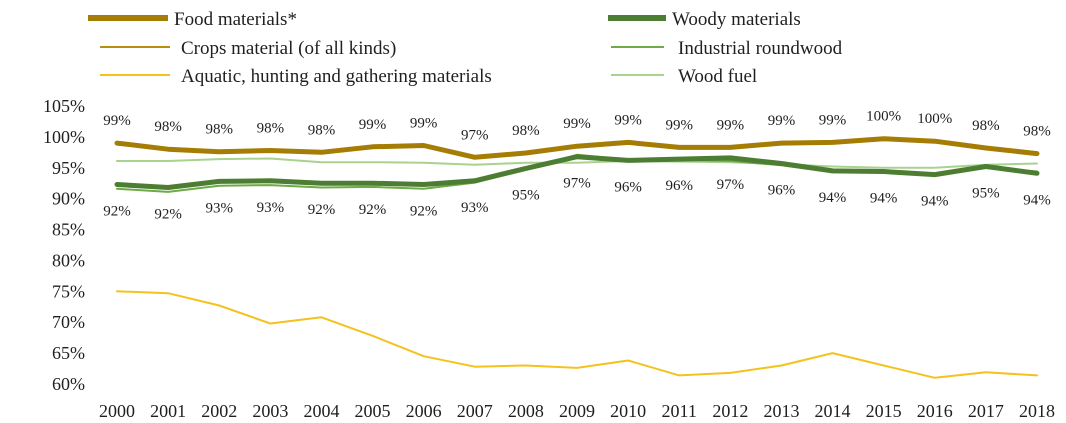 Image resolution: width=1066 pixels, height=423 pixels. I want to click on data-label-food-materials-2000: 99%, so click(117, 121).